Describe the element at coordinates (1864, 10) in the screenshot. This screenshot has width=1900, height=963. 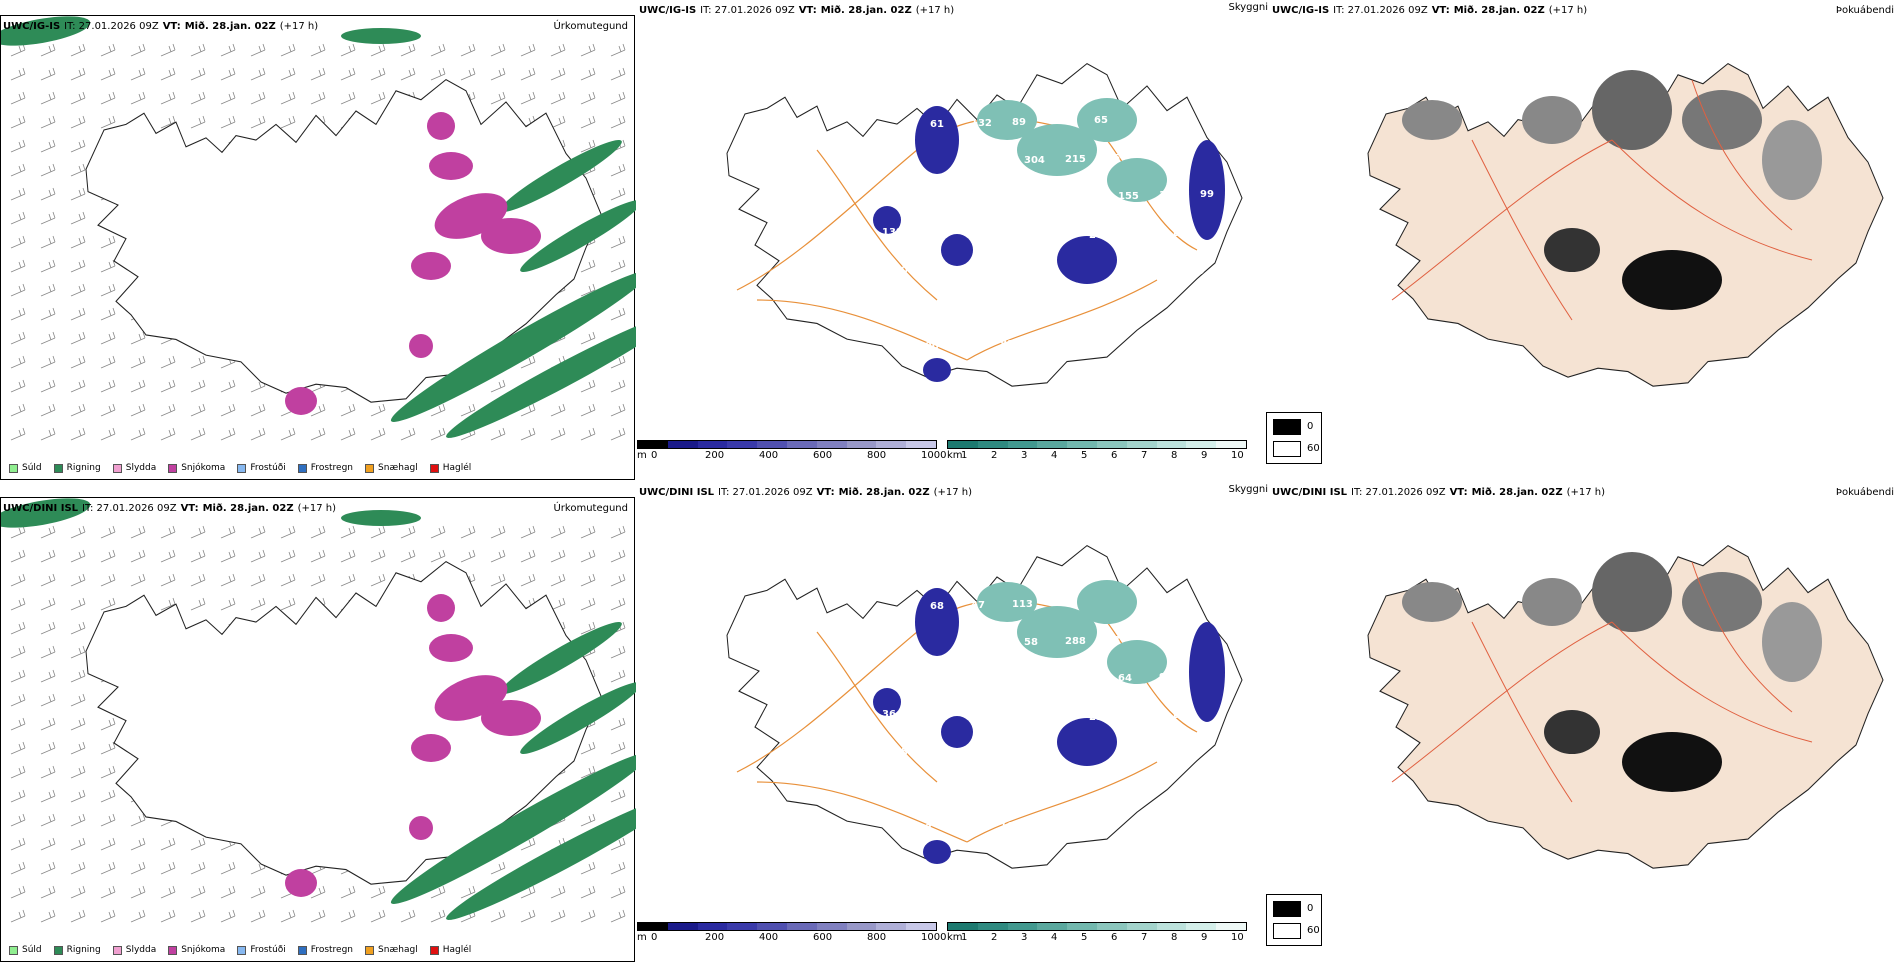
I see `panel-title: Þokuábendi` at that location.